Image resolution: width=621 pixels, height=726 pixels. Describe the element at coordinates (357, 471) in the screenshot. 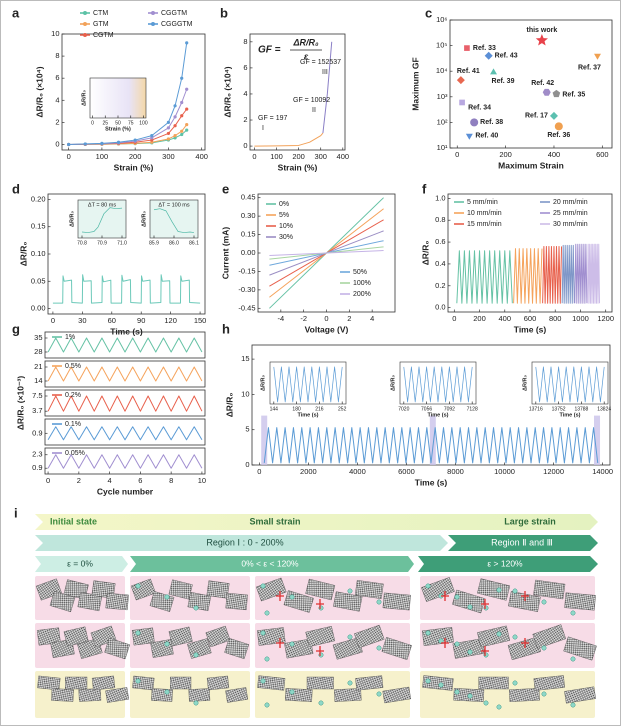

I see `x-tick-label: 4000` at that location.